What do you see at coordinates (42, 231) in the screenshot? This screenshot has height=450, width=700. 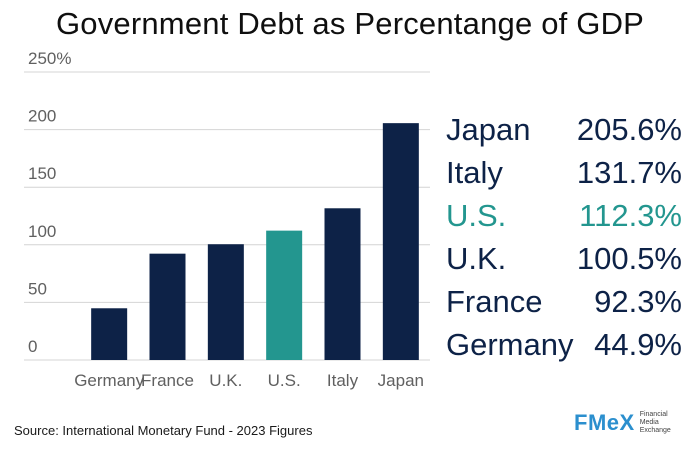 I see `y-tick-label: 100` at bounding box center [42, 231].